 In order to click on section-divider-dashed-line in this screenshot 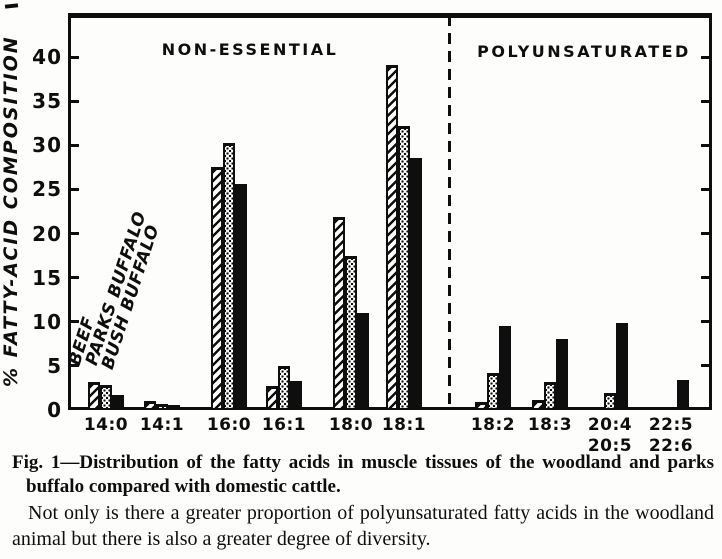, I will do `click(449, 212)`.